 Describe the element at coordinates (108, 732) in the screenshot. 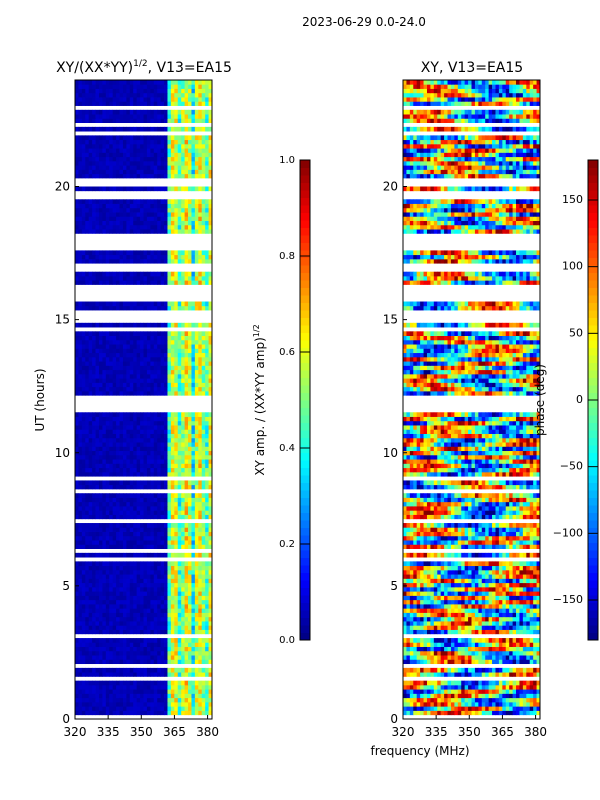

I see `x-tick-label: 335` at that location.